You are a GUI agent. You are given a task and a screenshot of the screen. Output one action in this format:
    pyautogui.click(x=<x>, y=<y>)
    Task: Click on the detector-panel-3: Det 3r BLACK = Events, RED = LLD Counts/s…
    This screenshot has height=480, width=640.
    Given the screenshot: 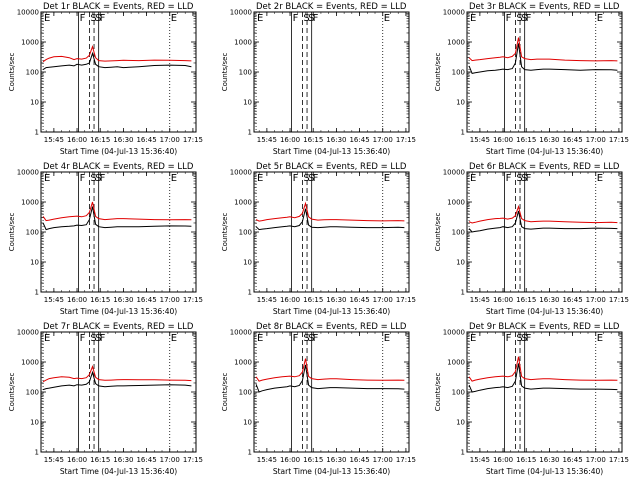 What is the action you would take?
    pyautogui.click(x=531, y=79)
    